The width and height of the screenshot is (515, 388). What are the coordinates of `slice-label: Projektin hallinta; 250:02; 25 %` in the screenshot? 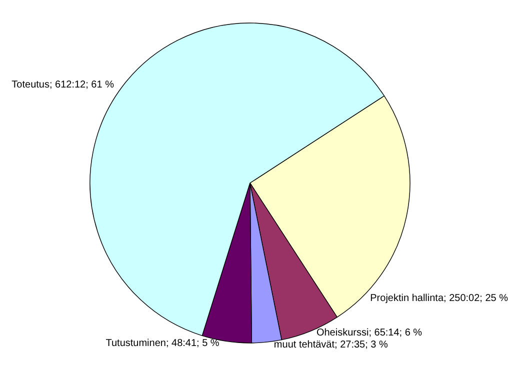 It's located at (439, 298).